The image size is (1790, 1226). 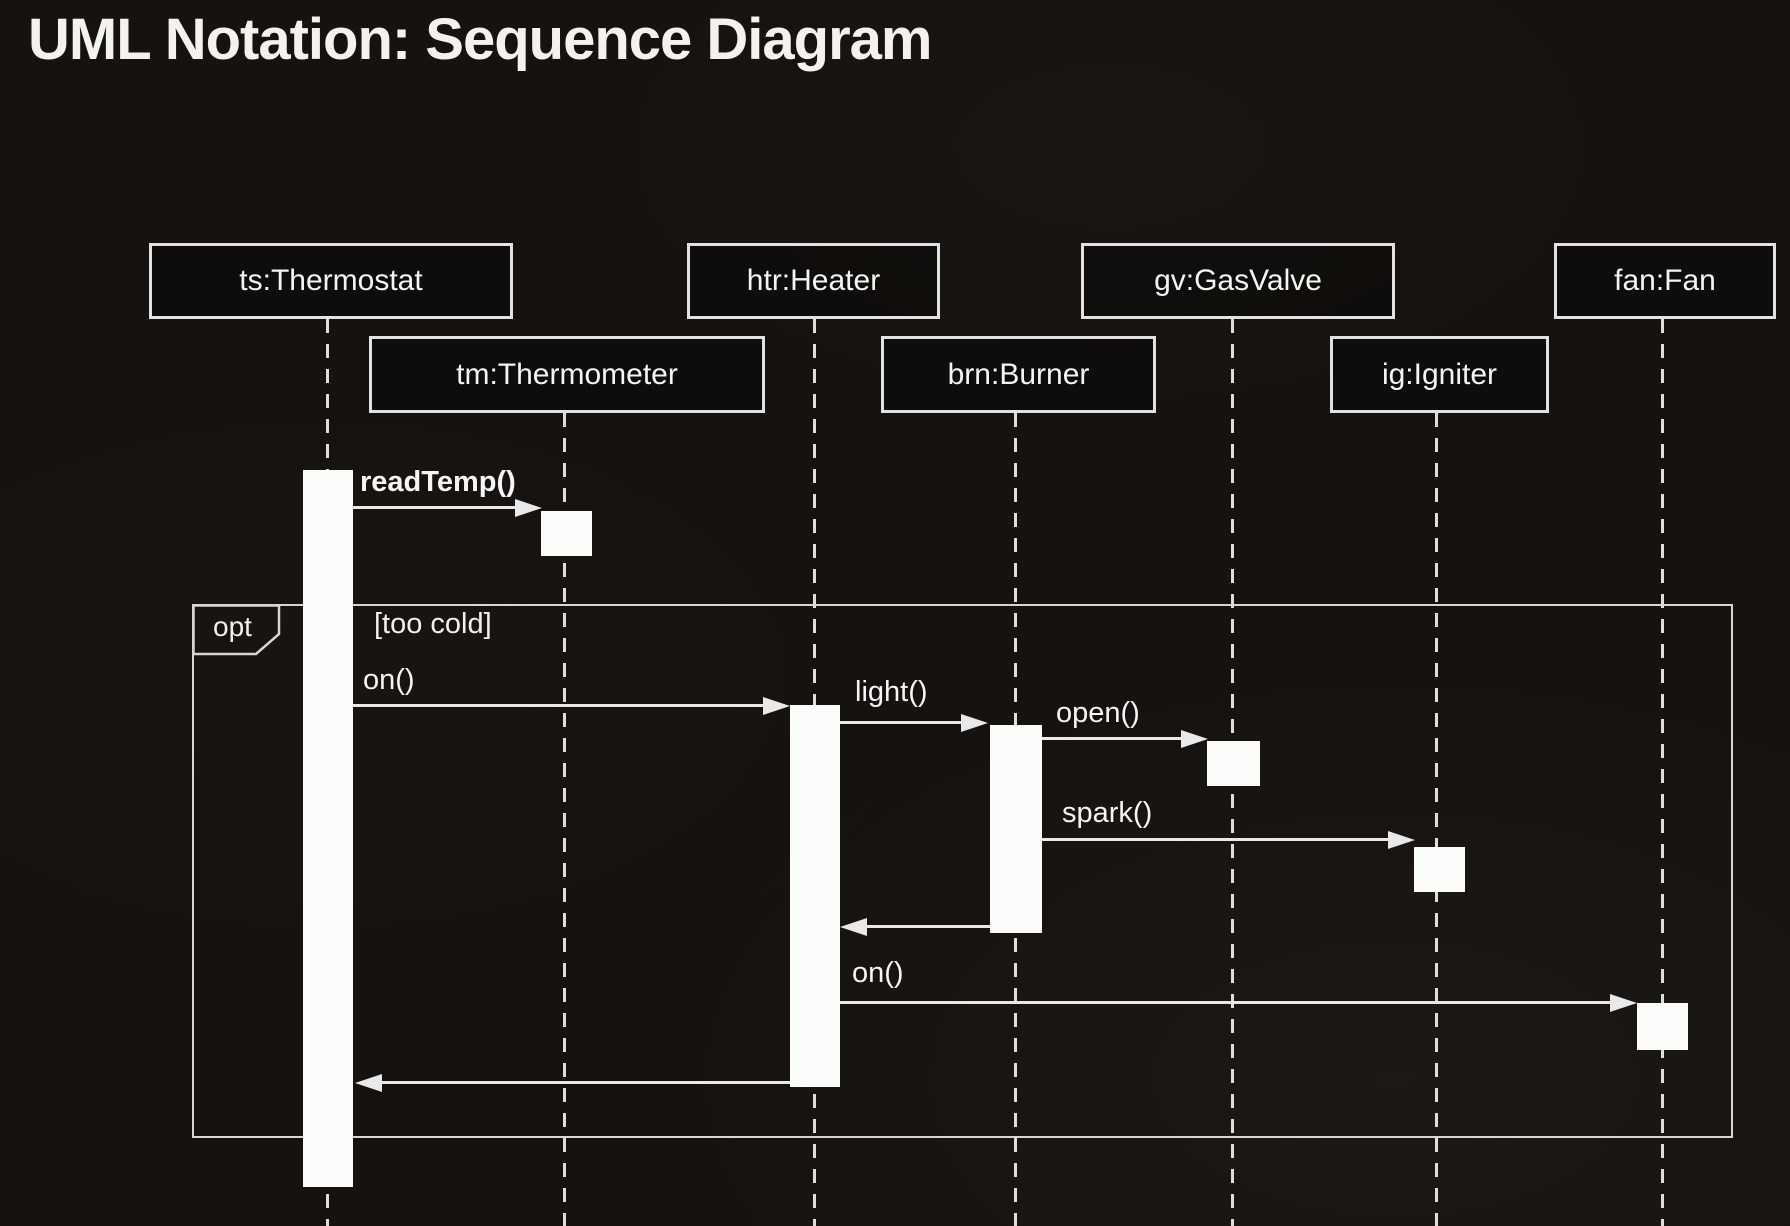 I want to click on lifeline-label-gv: gv:GasValve, so click(x=1238, y=280).